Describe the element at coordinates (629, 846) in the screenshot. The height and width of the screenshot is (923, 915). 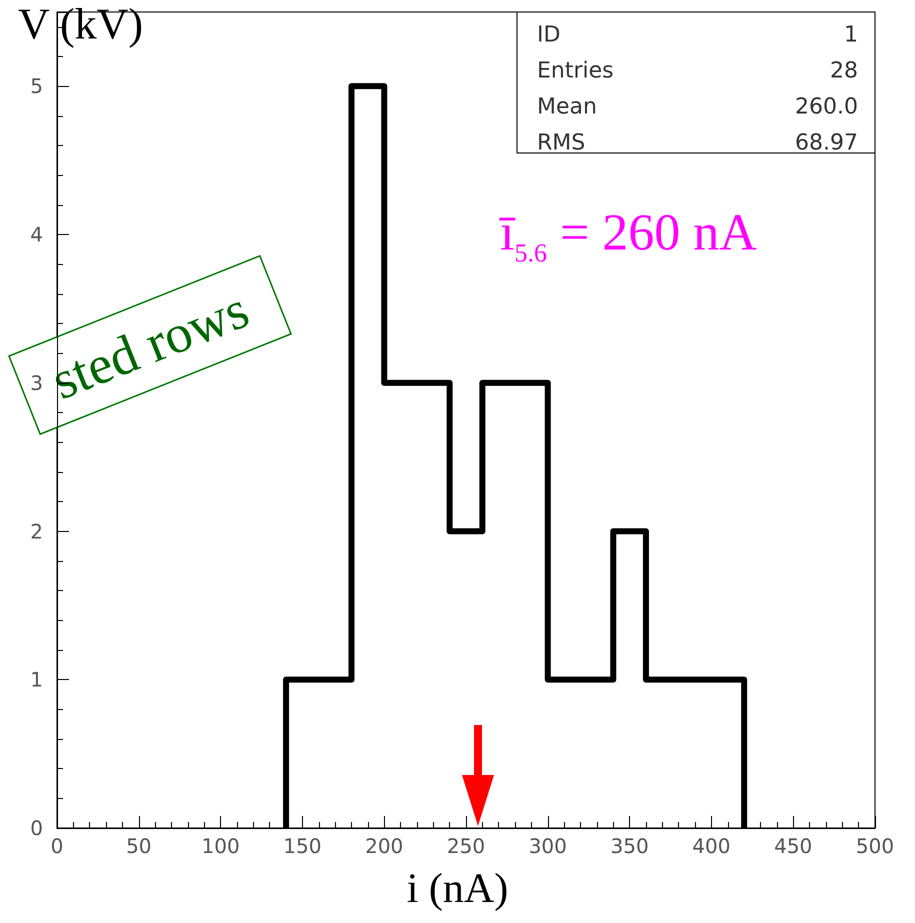
I see `x-tick-label: 350` at that location.